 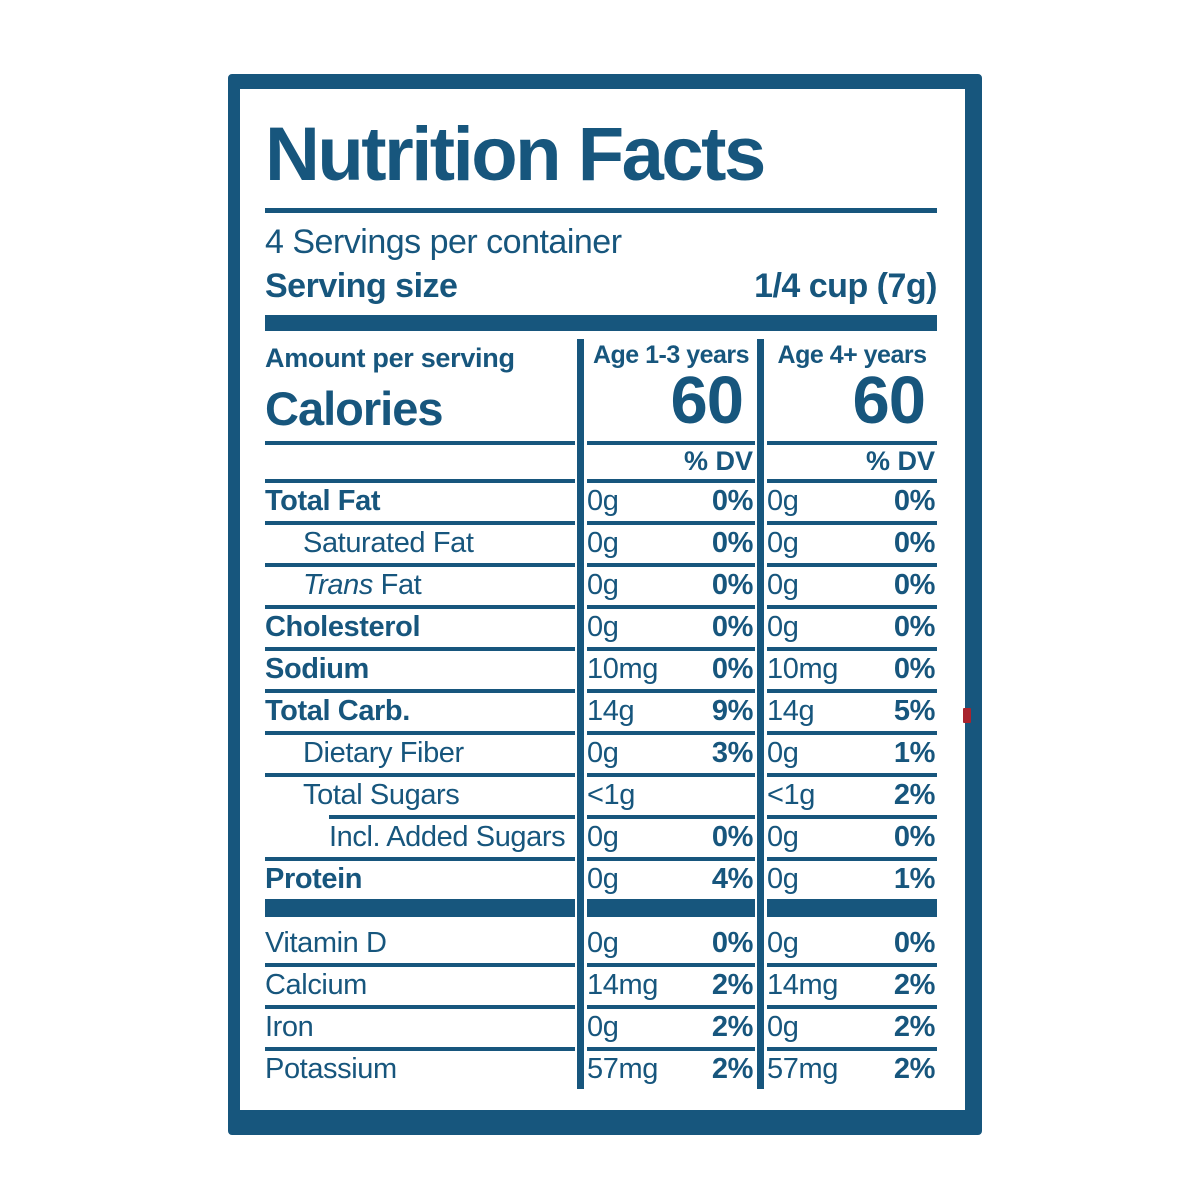 I want to click on amount-per-serving-label: Amount per serving, so click(x=390, y=357).